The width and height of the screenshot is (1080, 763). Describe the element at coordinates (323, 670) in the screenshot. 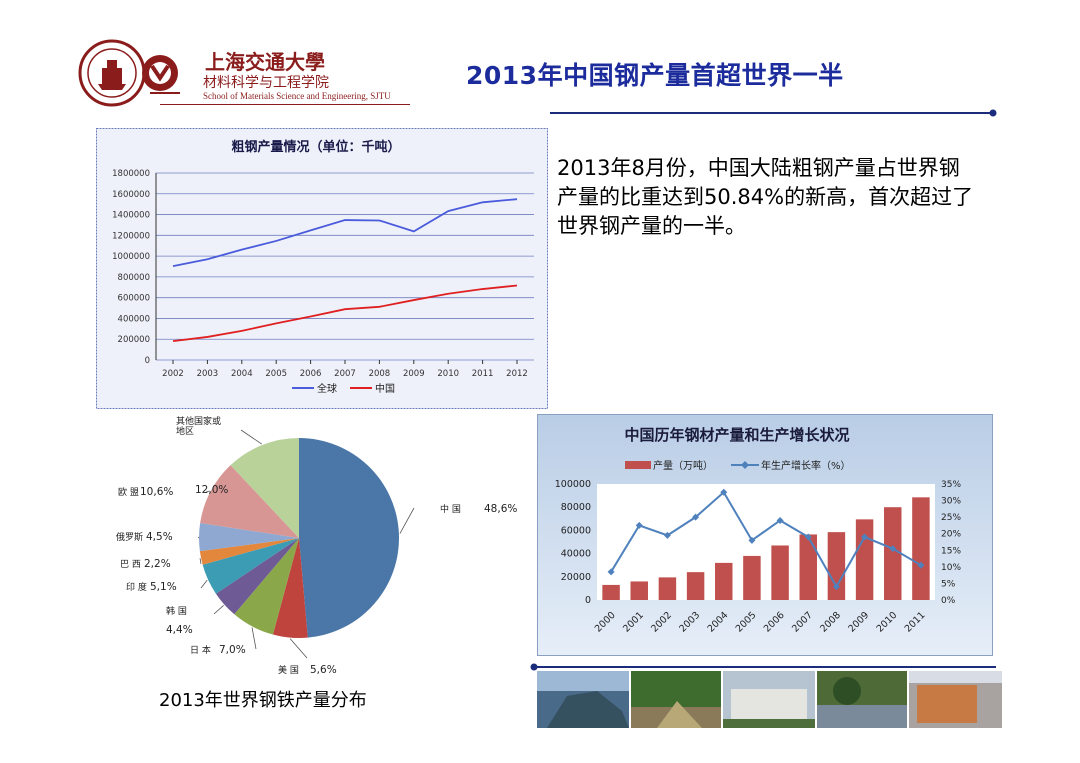

I see `pie-value-label: 5,6%` at that location.